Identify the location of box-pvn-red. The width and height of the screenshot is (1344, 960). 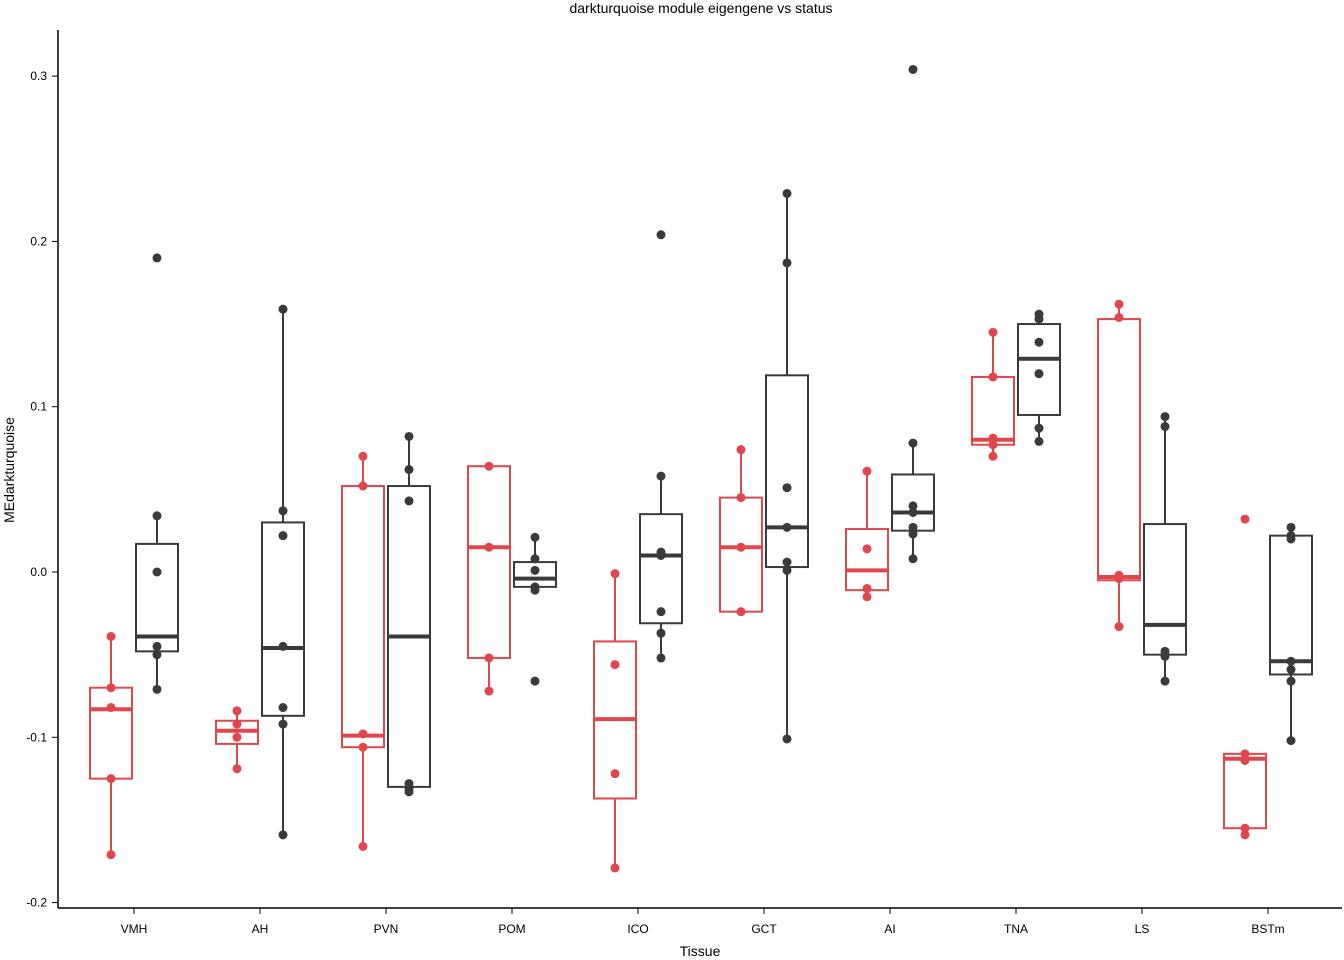
(363, 651).